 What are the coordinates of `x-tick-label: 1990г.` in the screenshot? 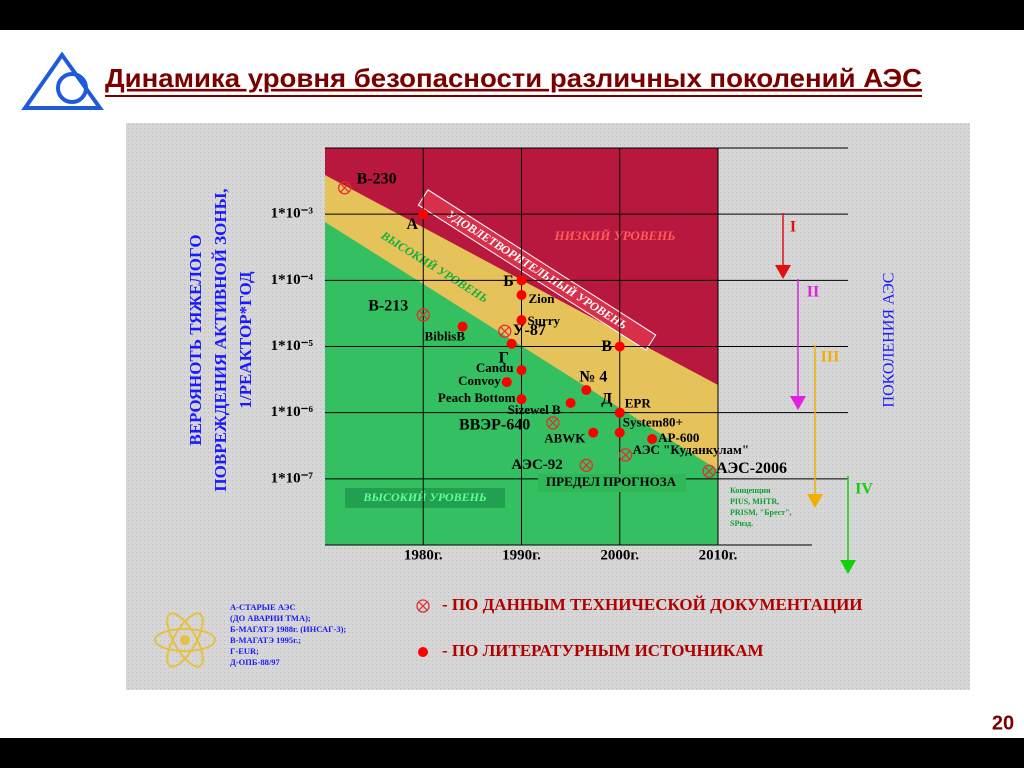 It's located at (521, 555).